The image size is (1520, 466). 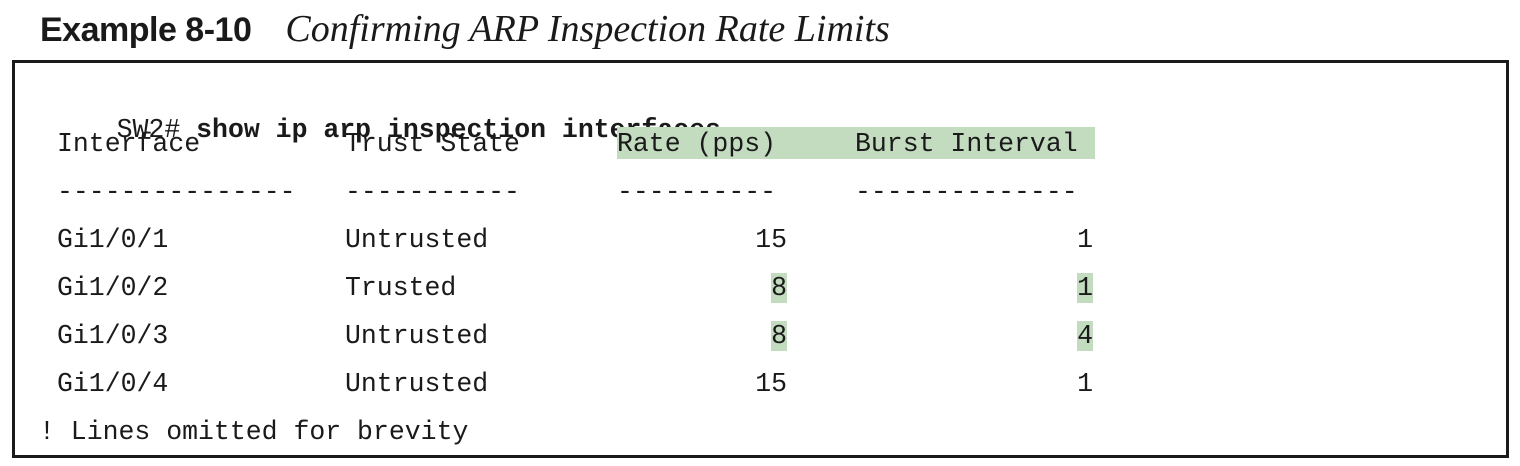 I want to click on row-1-interface: Gi1/0/1, so click(x=113, y=240).